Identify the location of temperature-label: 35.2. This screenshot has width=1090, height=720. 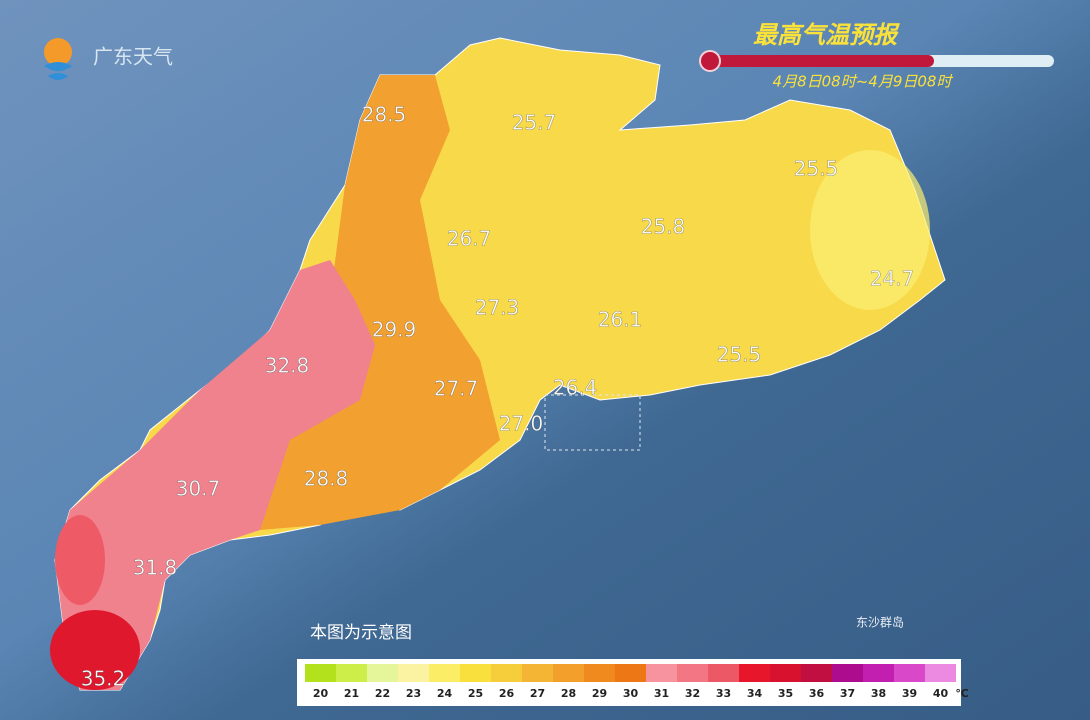
(103, 679).